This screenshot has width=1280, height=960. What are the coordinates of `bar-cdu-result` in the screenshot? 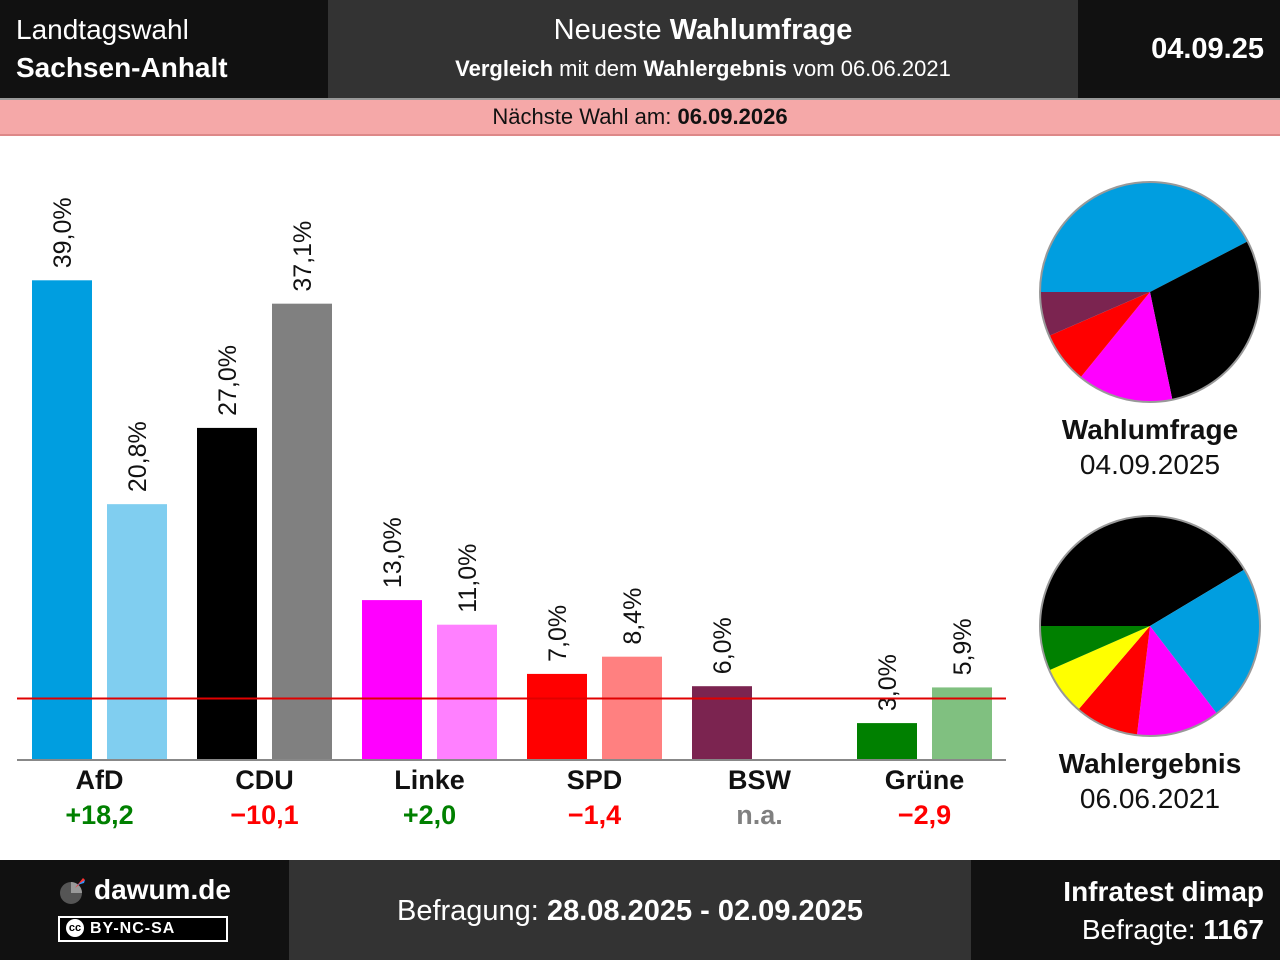 It's located at (302, 531).